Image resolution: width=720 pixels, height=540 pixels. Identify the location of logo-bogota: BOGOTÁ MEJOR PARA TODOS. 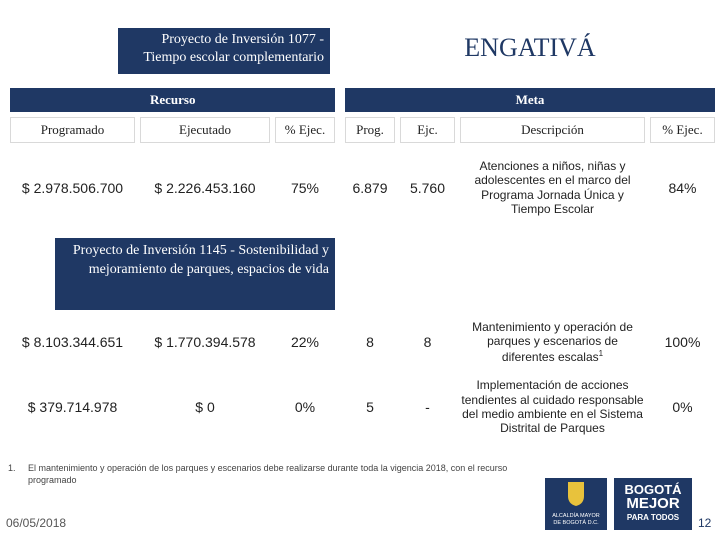
(653, 504).